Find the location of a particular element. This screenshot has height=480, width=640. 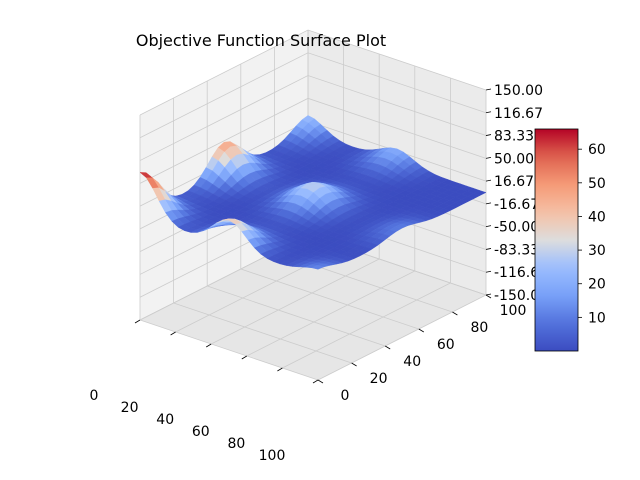

y-tick-label: 0 is located at coordinates (345, 396).